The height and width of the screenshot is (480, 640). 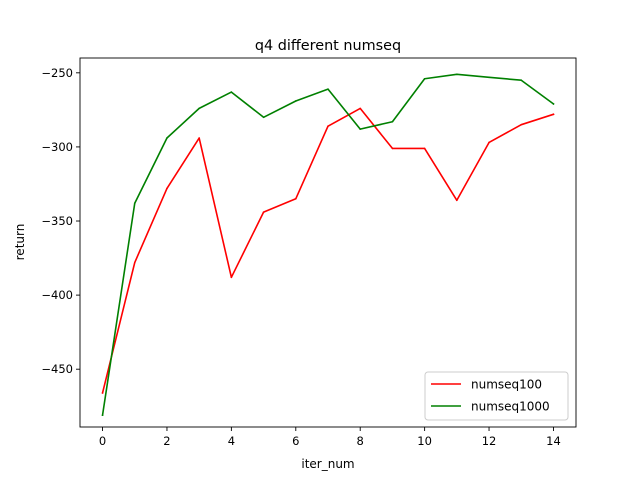 What do you see at coordinates (57, 147) in the screenshot?
I see `y-tick-label: −300` at bounding box center [57, 147].